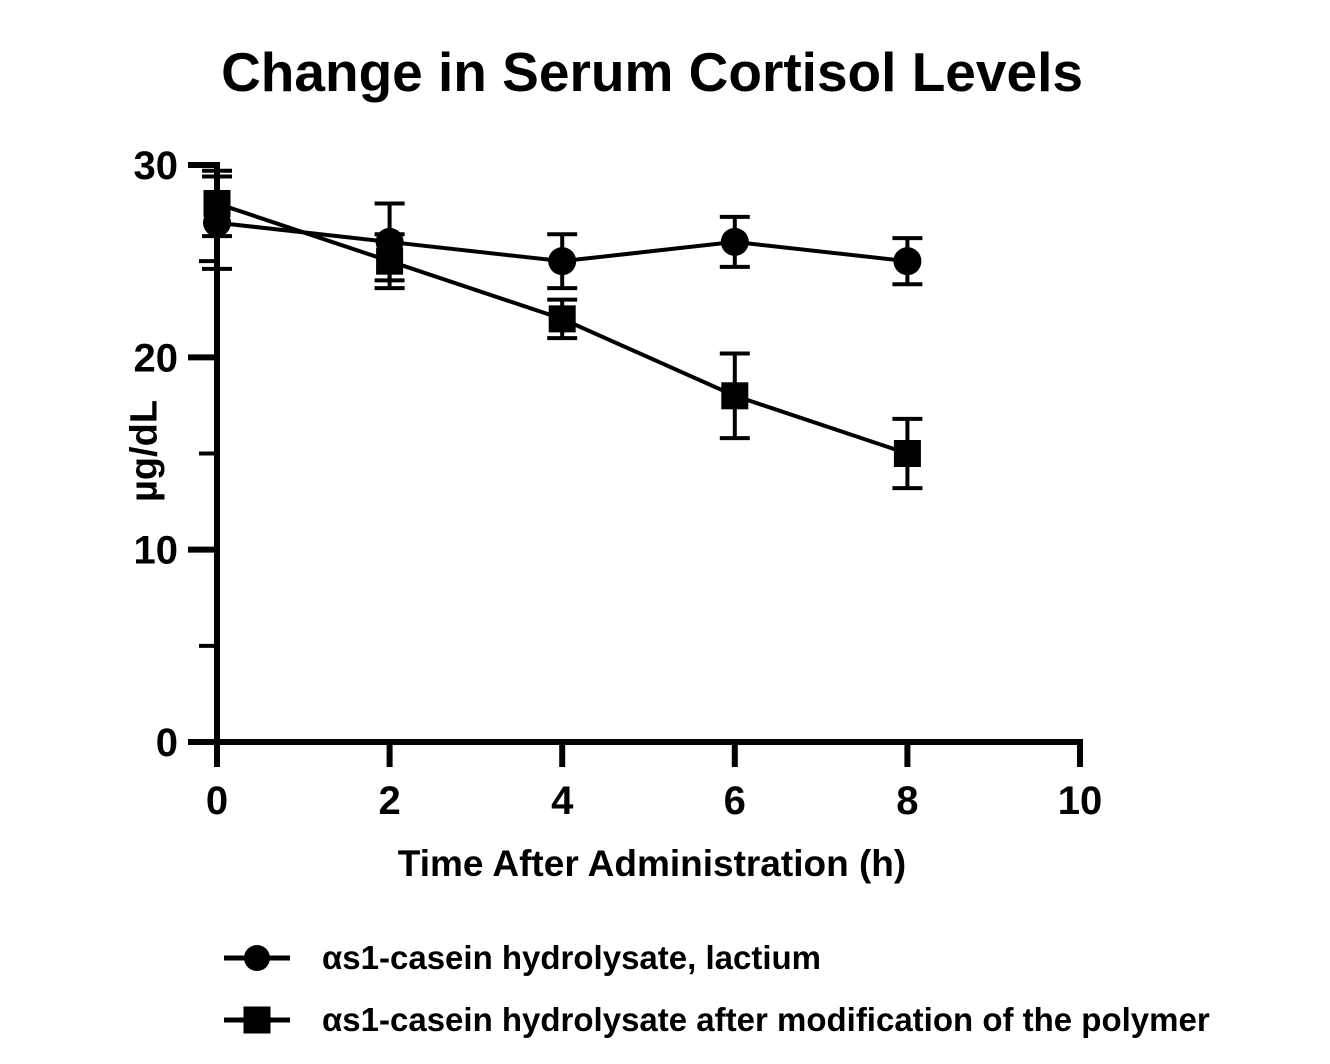  Describe the element at coordinates (571, 957) in the screenshot. I see `legend-label: αs1-casein hydrolysate, lactium` at that location.